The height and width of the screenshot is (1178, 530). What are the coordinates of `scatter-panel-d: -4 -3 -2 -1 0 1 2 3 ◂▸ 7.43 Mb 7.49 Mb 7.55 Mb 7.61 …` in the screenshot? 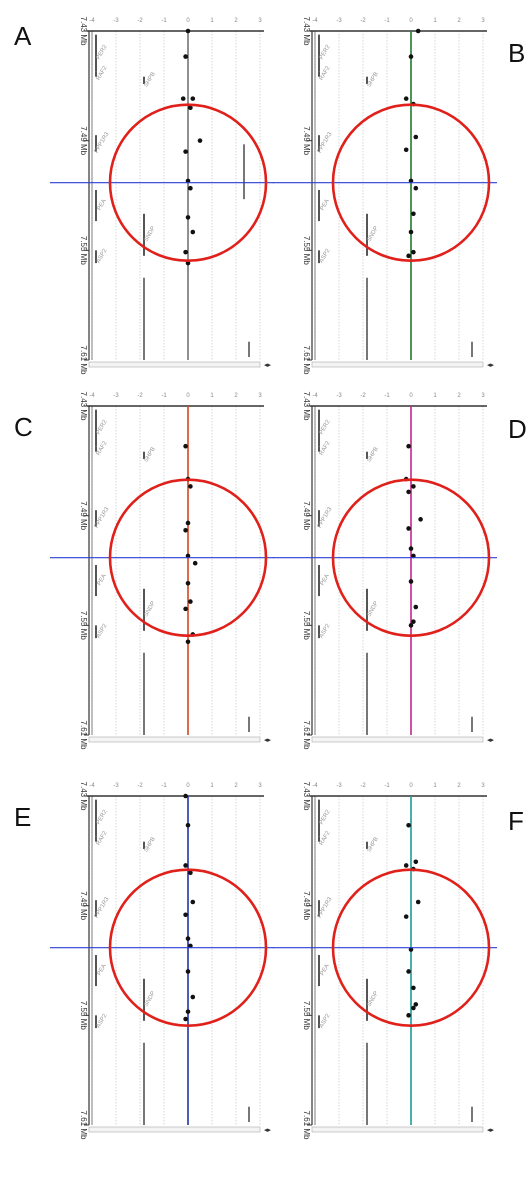 It's located at (385, 571).